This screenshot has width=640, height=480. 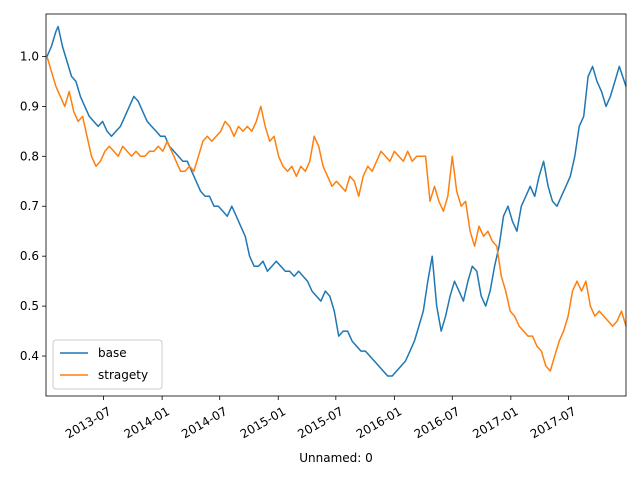 What do you see at coordinates (29, 156) in the screenshot?
I see `y-tick-label: 0.8` at bounding box center [29, 156].